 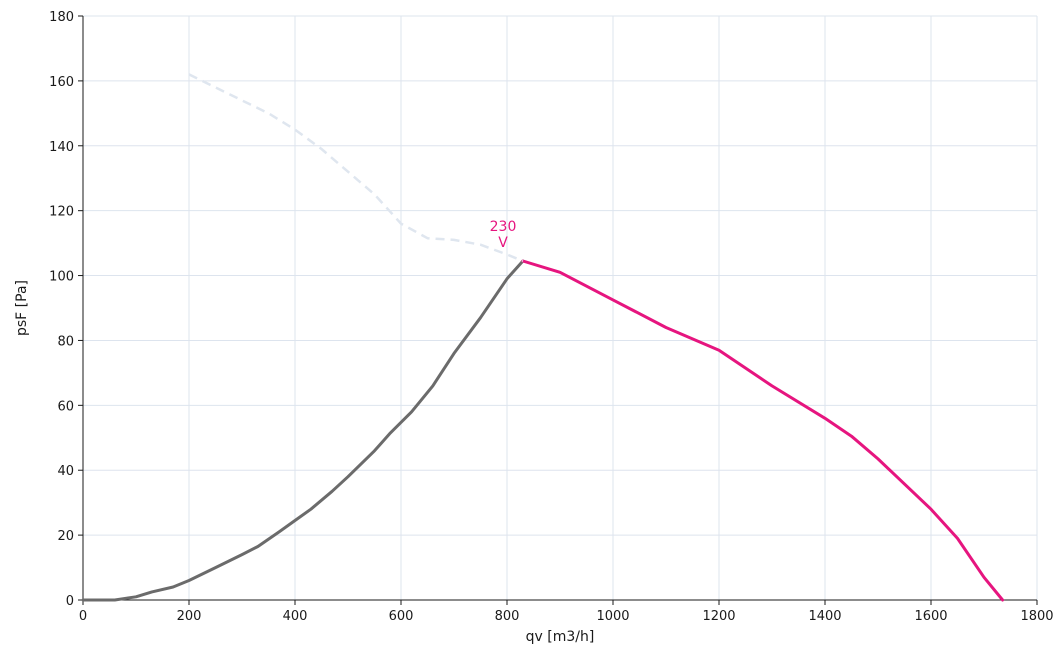 I want to click on x-axis-title: qv [m3/h], so click(x=560, y=637).